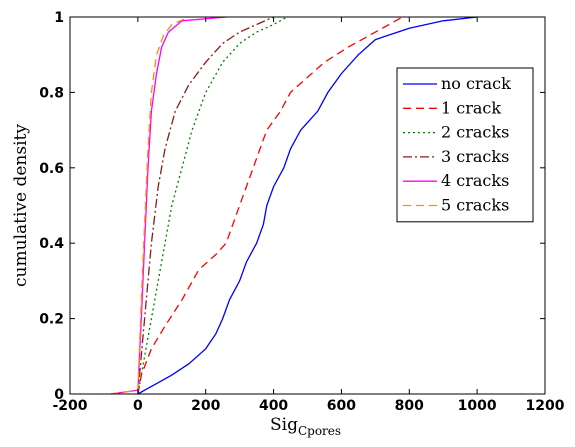 Image resolution: width=575 pixels, height=447 pixels. I want to click on x-tick-label-7: 1200, so click(545, 406).